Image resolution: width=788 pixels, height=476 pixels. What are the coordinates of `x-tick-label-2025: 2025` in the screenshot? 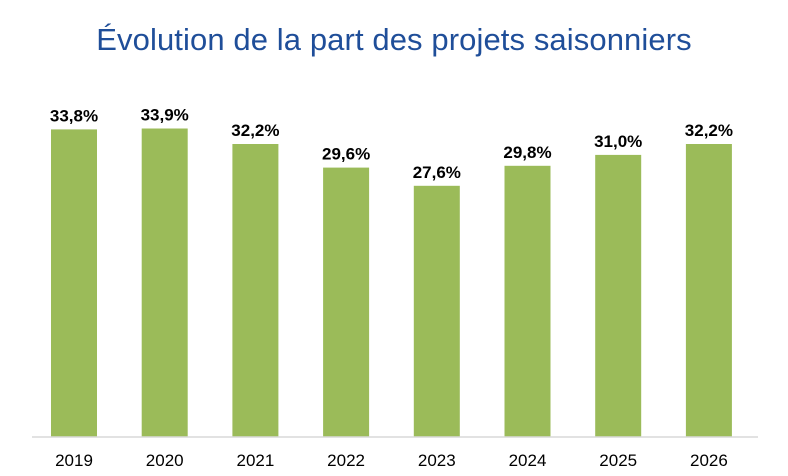 It's located at (618, 460).